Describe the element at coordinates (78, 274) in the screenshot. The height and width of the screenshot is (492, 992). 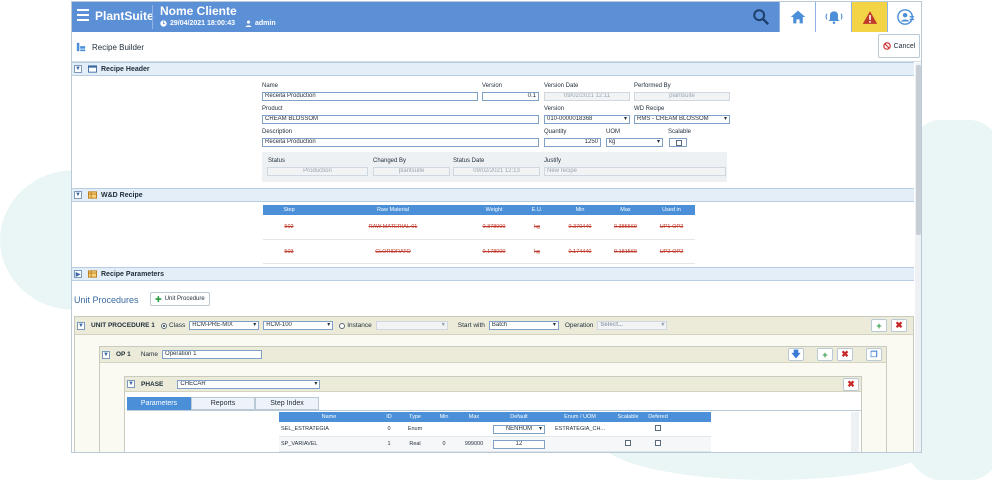
I see `expand-icon: ▶` at that location.